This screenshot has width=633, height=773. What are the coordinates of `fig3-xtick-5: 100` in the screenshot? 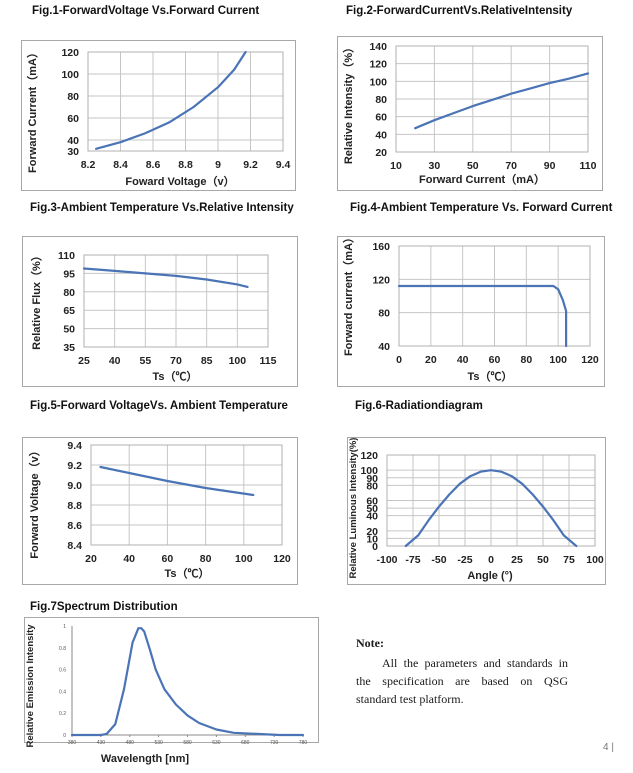 It's located at (238, 361).